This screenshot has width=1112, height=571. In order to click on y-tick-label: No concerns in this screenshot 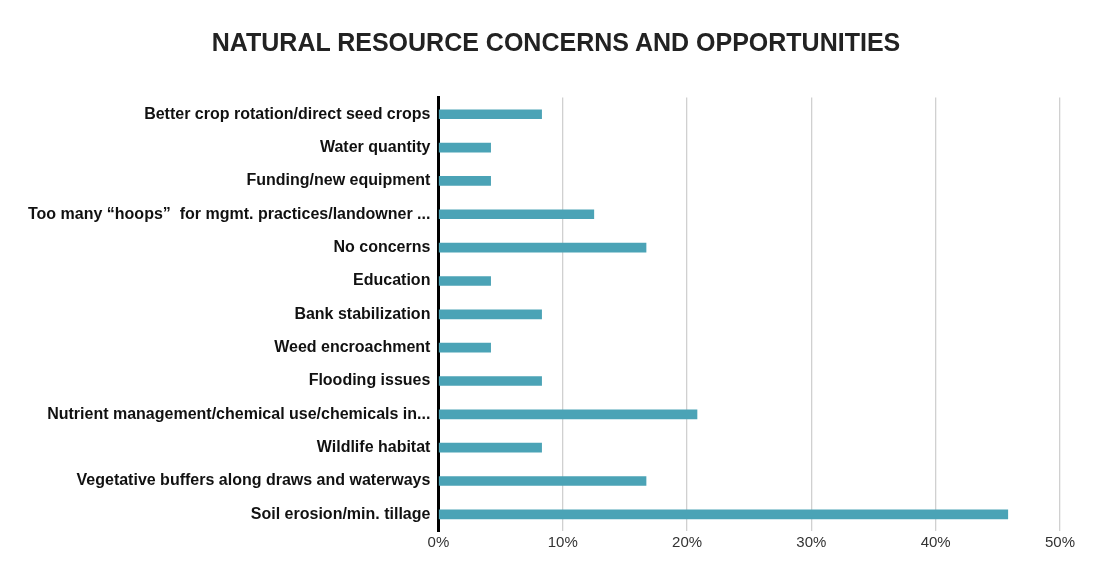, I will do `click(382, 247)`.